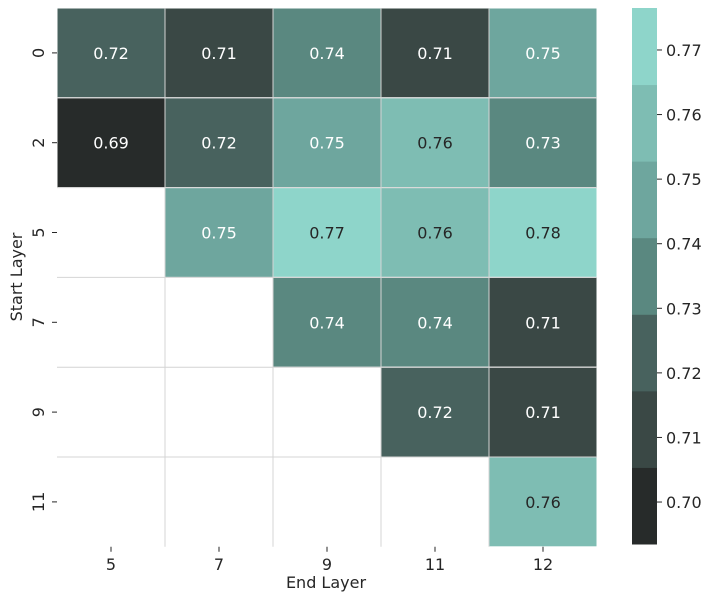 This screenshot has height=597, width=708. I want to click on y-axis-label: Start Layer, so click(16, 276).